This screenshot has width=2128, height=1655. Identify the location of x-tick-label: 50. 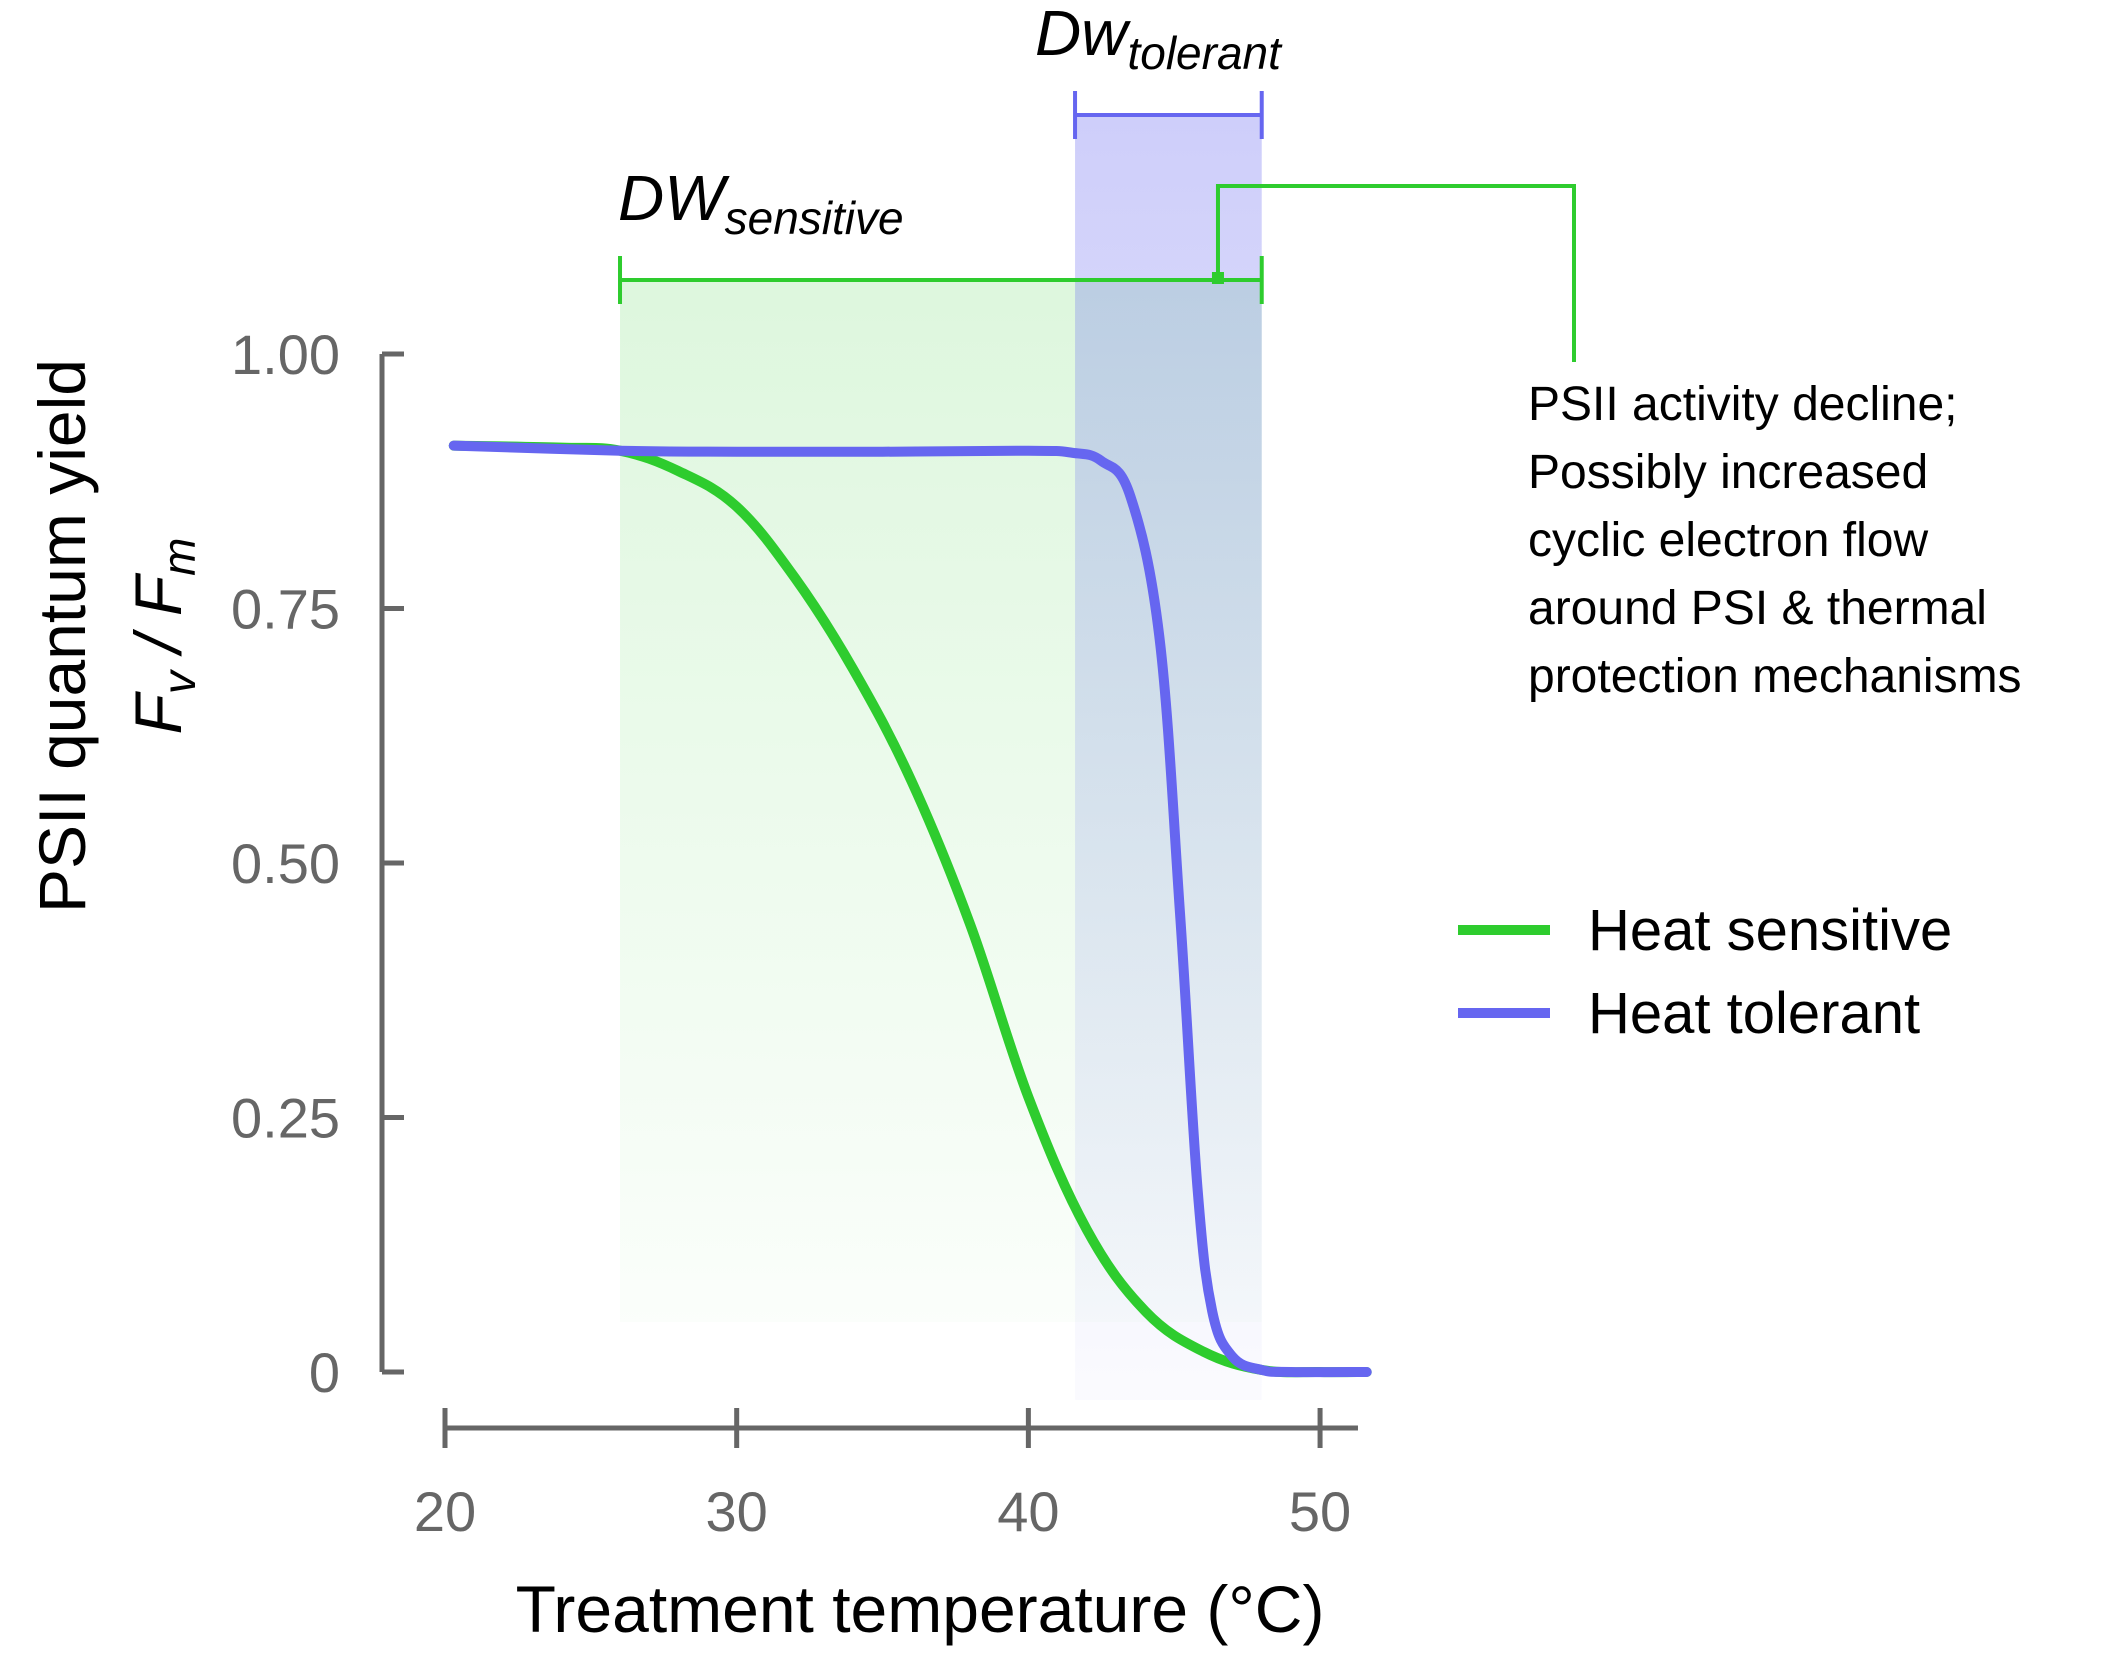
(1320, 1511).